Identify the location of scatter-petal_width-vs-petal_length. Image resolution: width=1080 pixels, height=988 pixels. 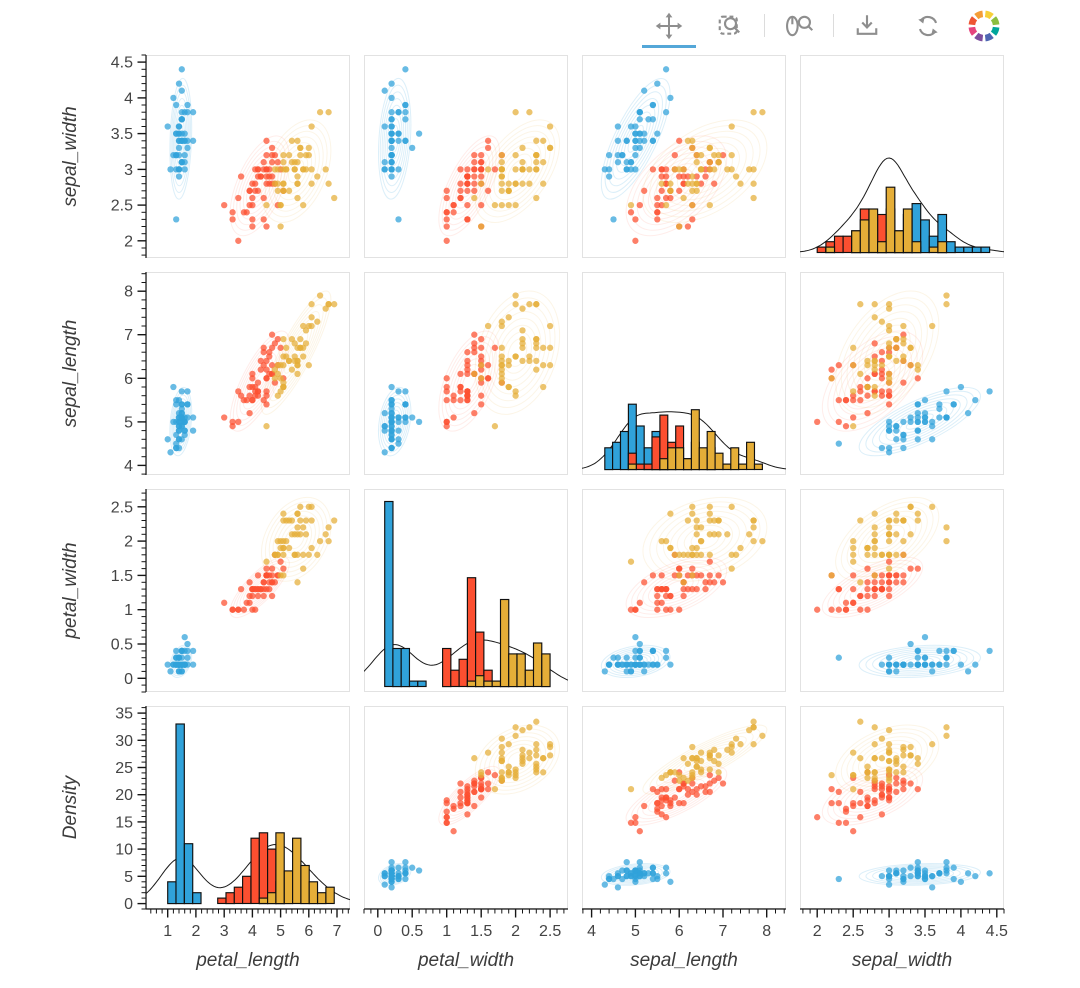
(251, 587).